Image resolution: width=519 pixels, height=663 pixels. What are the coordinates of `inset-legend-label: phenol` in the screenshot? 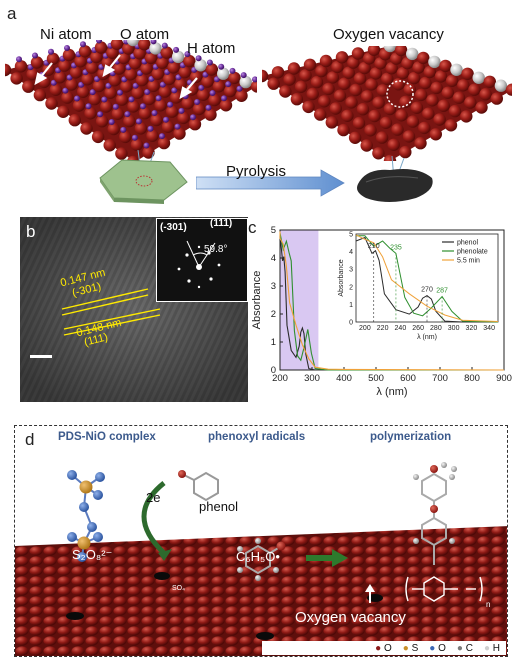 It's located at (467, 243).